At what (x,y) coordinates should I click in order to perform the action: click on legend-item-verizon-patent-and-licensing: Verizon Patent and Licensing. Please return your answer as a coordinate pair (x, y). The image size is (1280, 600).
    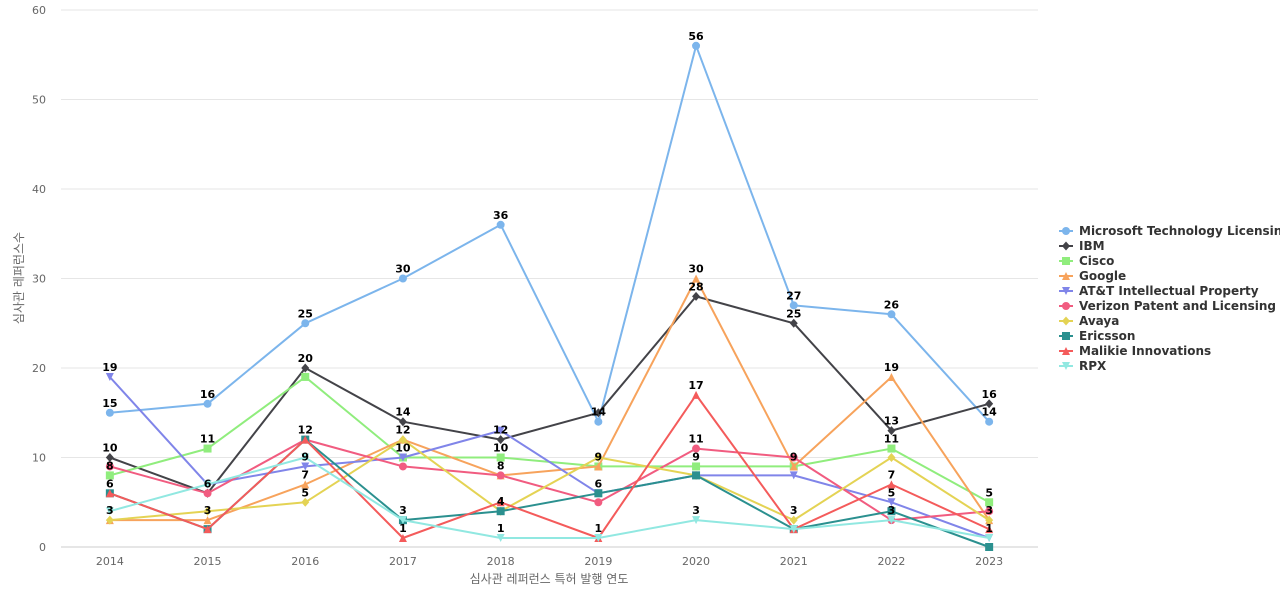
    Looking at the image, I should click on (1167, 306).